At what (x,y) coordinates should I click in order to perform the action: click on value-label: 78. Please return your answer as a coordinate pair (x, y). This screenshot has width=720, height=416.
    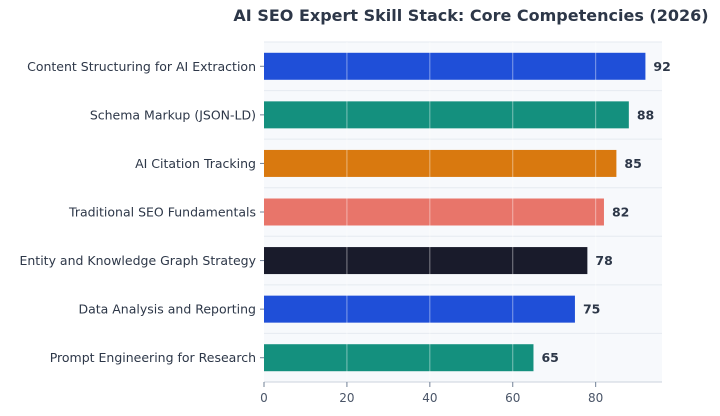
    Looking at the image, I should click on (603, 260).